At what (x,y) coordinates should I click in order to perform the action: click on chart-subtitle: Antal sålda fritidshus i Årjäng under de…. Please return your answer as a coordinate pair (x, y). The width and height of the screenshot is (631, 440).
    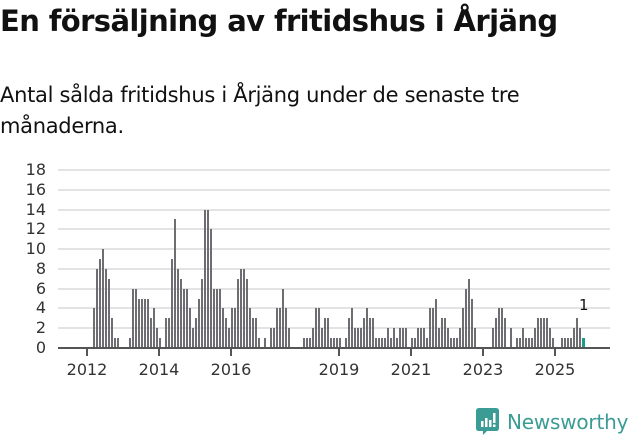
    Looking at the image, I should click on (260, 110).